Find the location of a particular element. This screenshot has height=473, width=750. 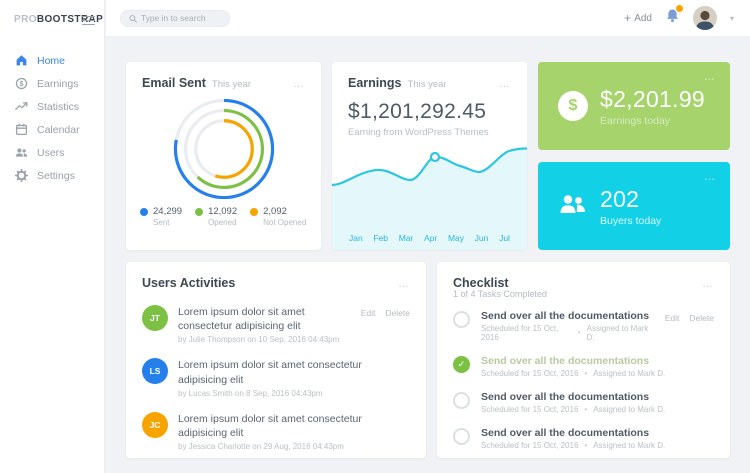

legend-item-not-opened: 2,092 Not Opened is located at coordinates (278, 216).